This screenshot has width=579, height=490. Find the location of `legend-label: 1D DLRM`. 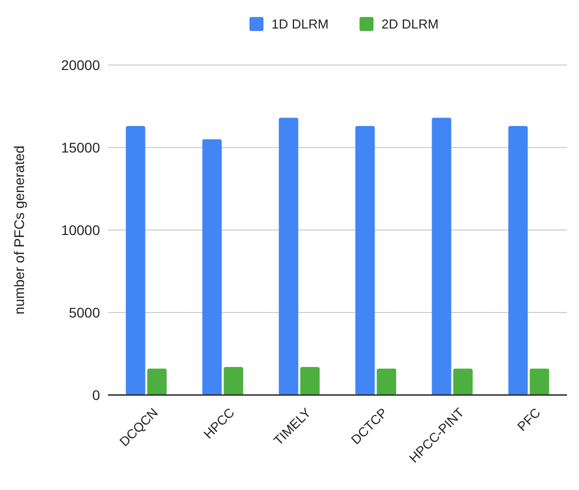

legend-label: 1D DLRM is located at coordinates (300, 24).